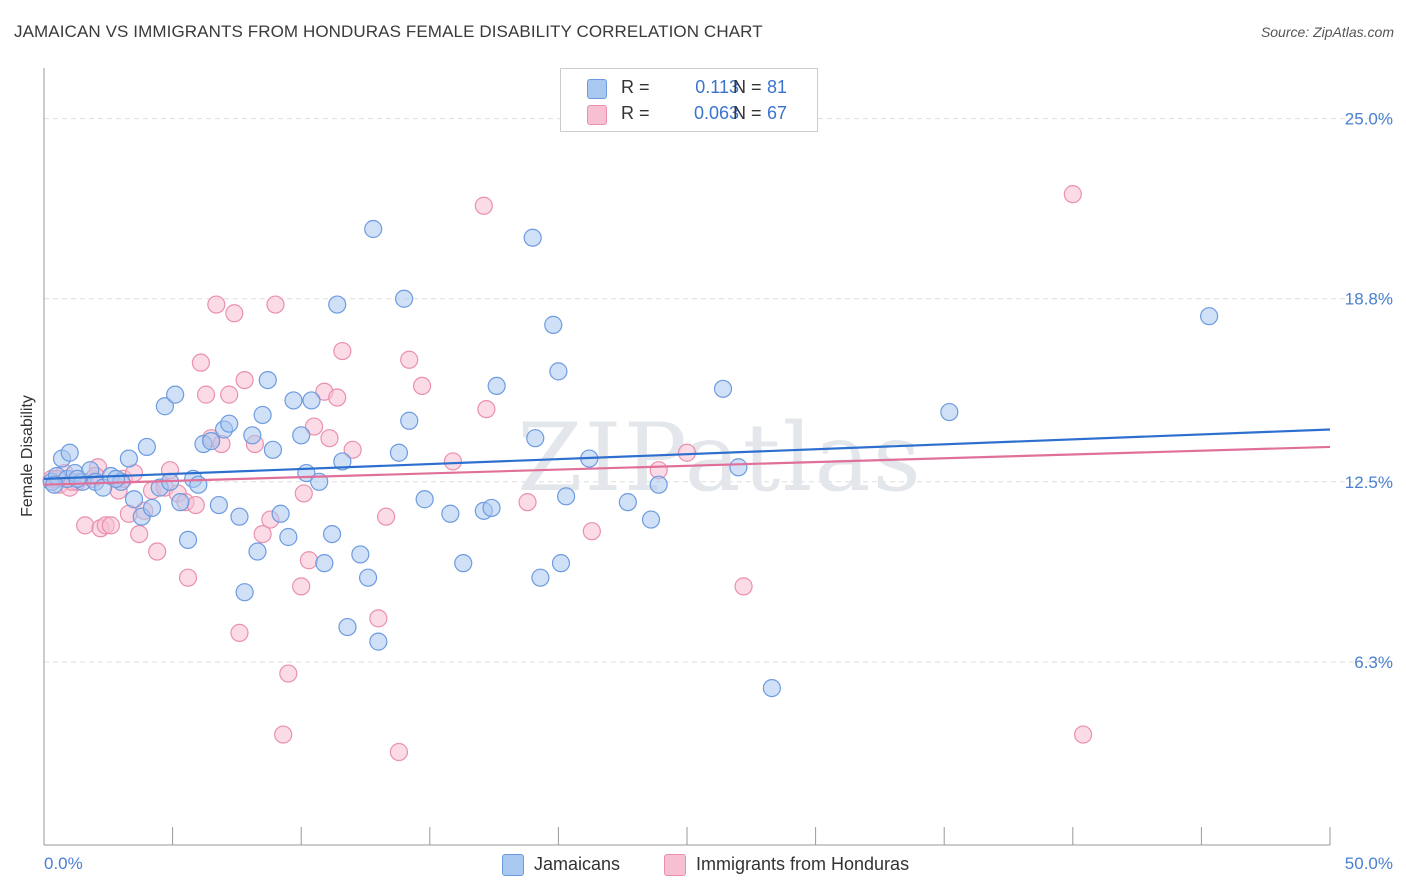 This screenshot has width=1406, height=892. Describe the element at coordinates (597, 115) in the screenshot. I see `legend-swatch-pink` at that location.